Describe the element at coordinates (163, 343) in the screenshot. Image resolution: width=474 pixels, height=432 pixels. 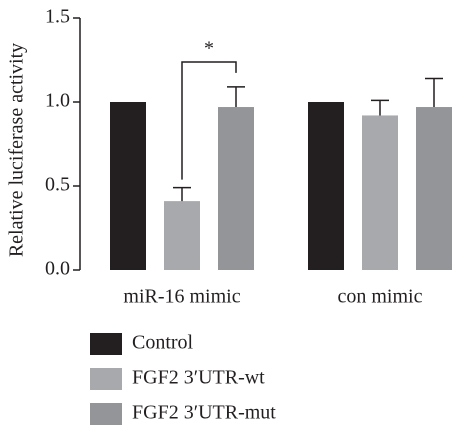
I see `legend-label: Control` at that location.